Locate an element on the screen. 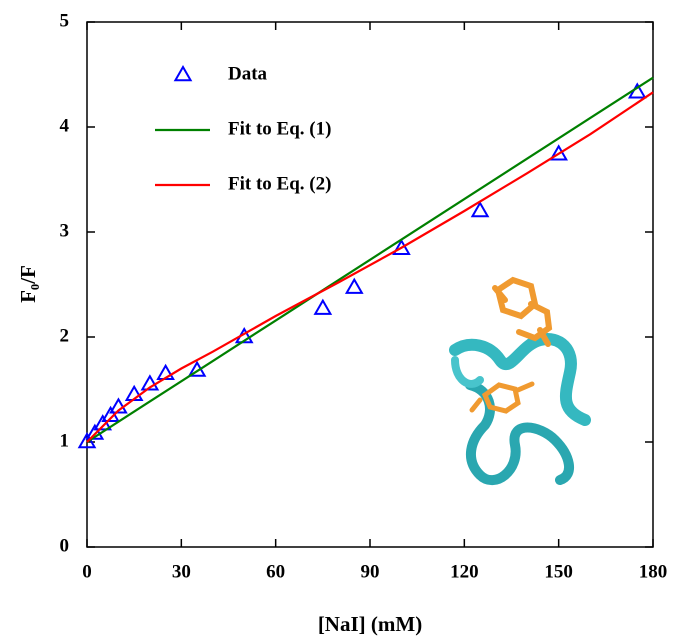 The width and height of the screenshot is (680, 643). x-tick-label: 60 is located at coordinates (275, 571).